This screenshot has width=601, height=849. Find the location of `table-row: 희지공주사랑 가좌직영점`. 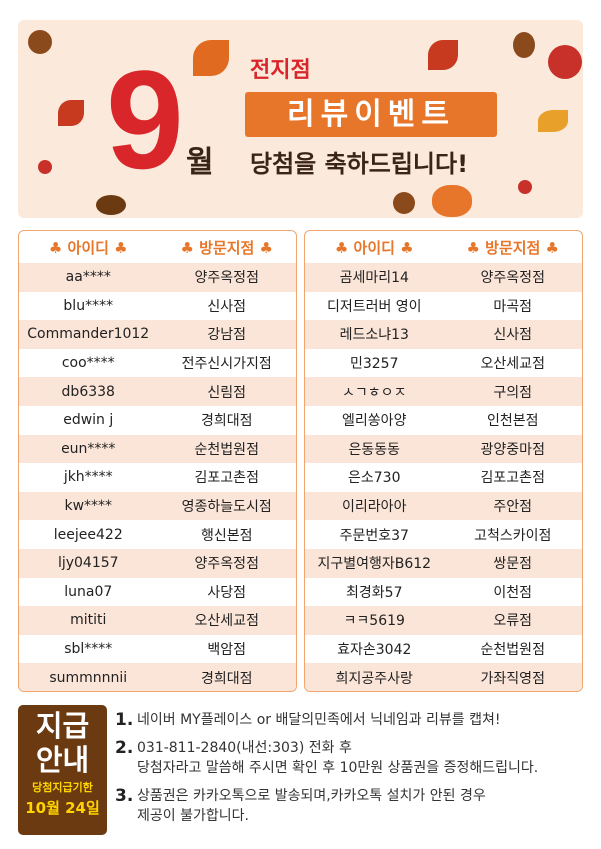

table-row: 희지공주사랑 가좌직영점 is located at coordinates (443, 677).